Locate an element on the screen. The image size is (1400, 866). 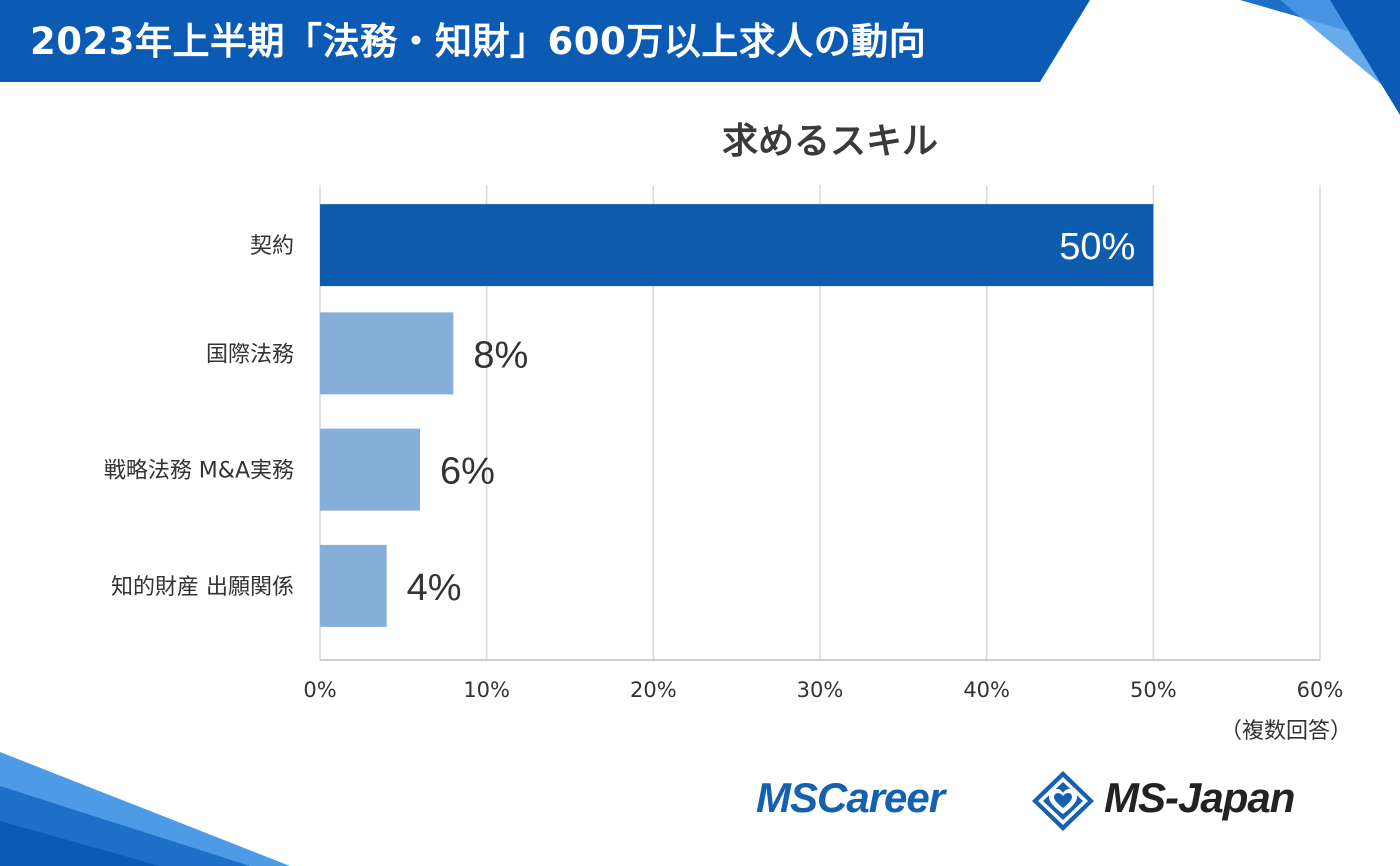
data-label: 8% is located at coordinates (500, 355).